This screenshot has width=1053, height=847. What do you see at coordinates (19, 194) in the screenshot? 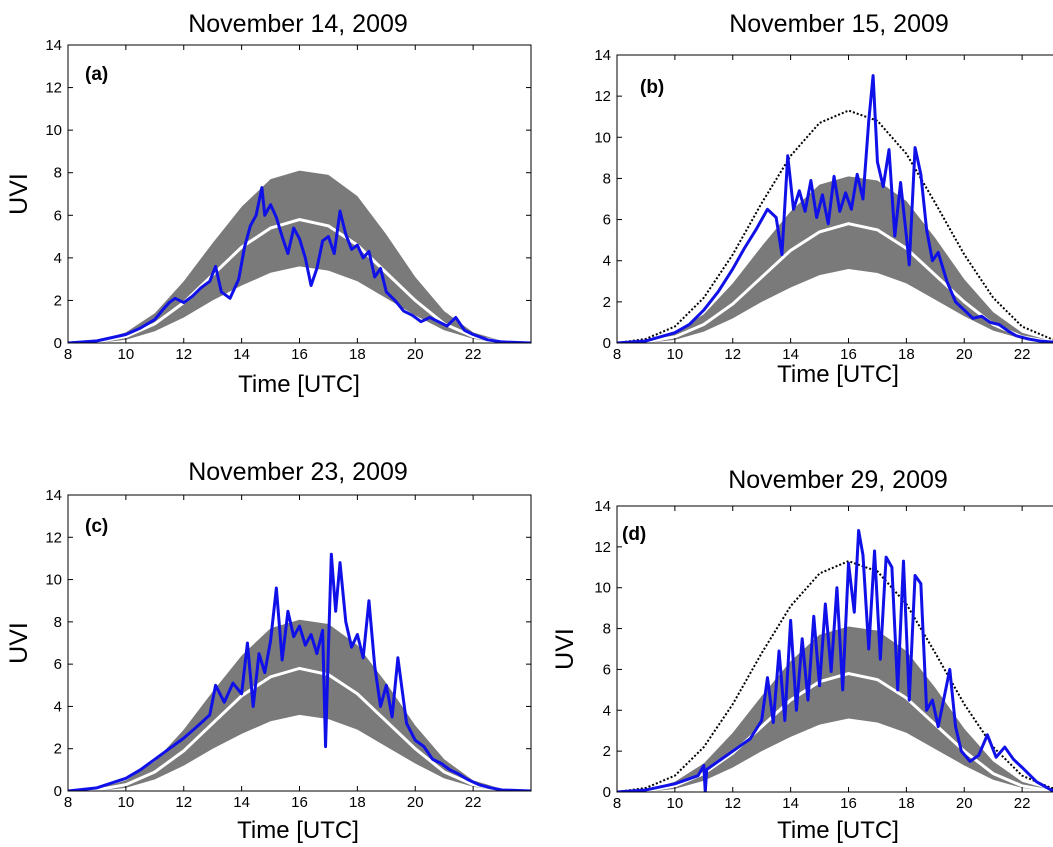
I see `panel-a-y-axis-label: UVI` at bounding box center [19, 194].